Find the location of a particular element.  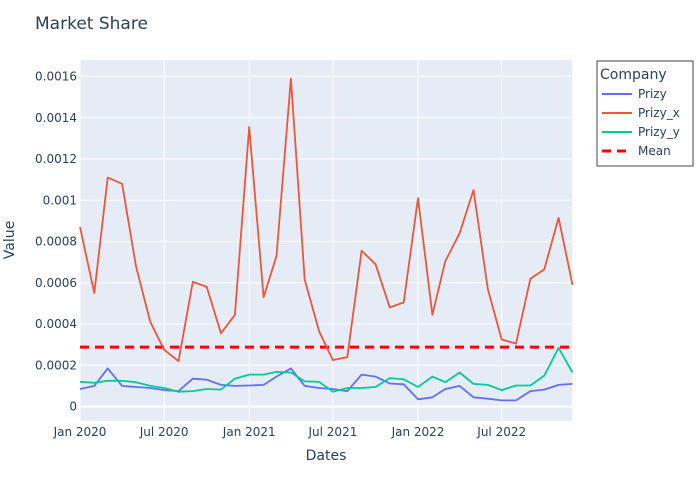

series-line-prizy-y is located at coordinates (326, 369).